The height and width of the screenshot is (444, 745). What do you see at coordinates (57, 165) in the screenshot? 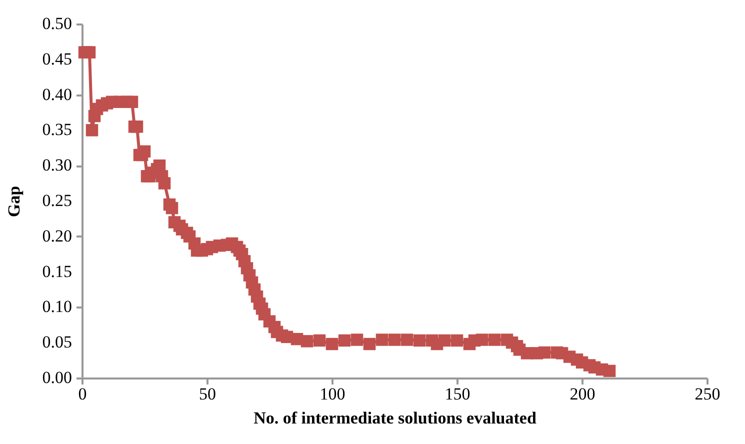
I see `y-tick-label: 0.30` at bounding box center [57, 165].